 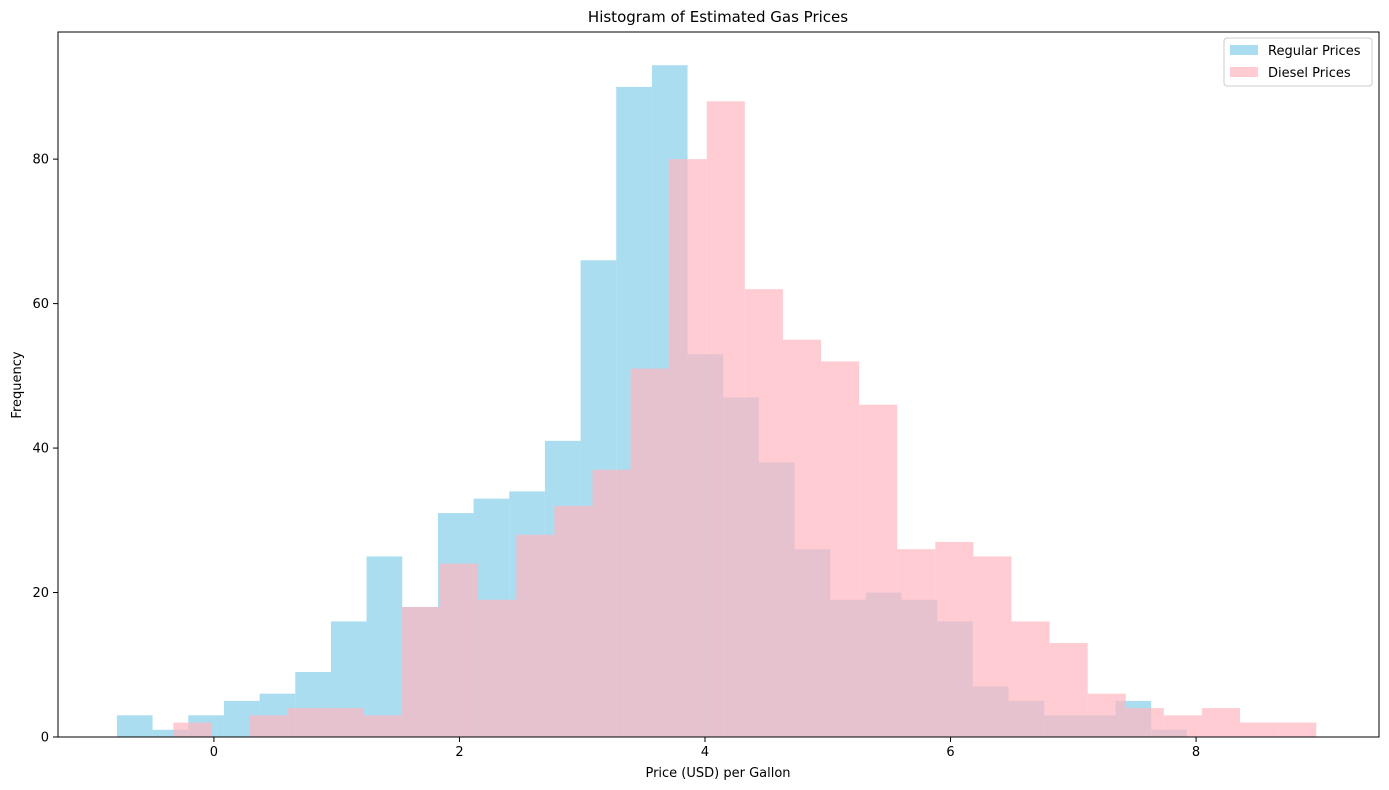 I want to click on legend-swatch-diesel, so click(x=1244, y=72).